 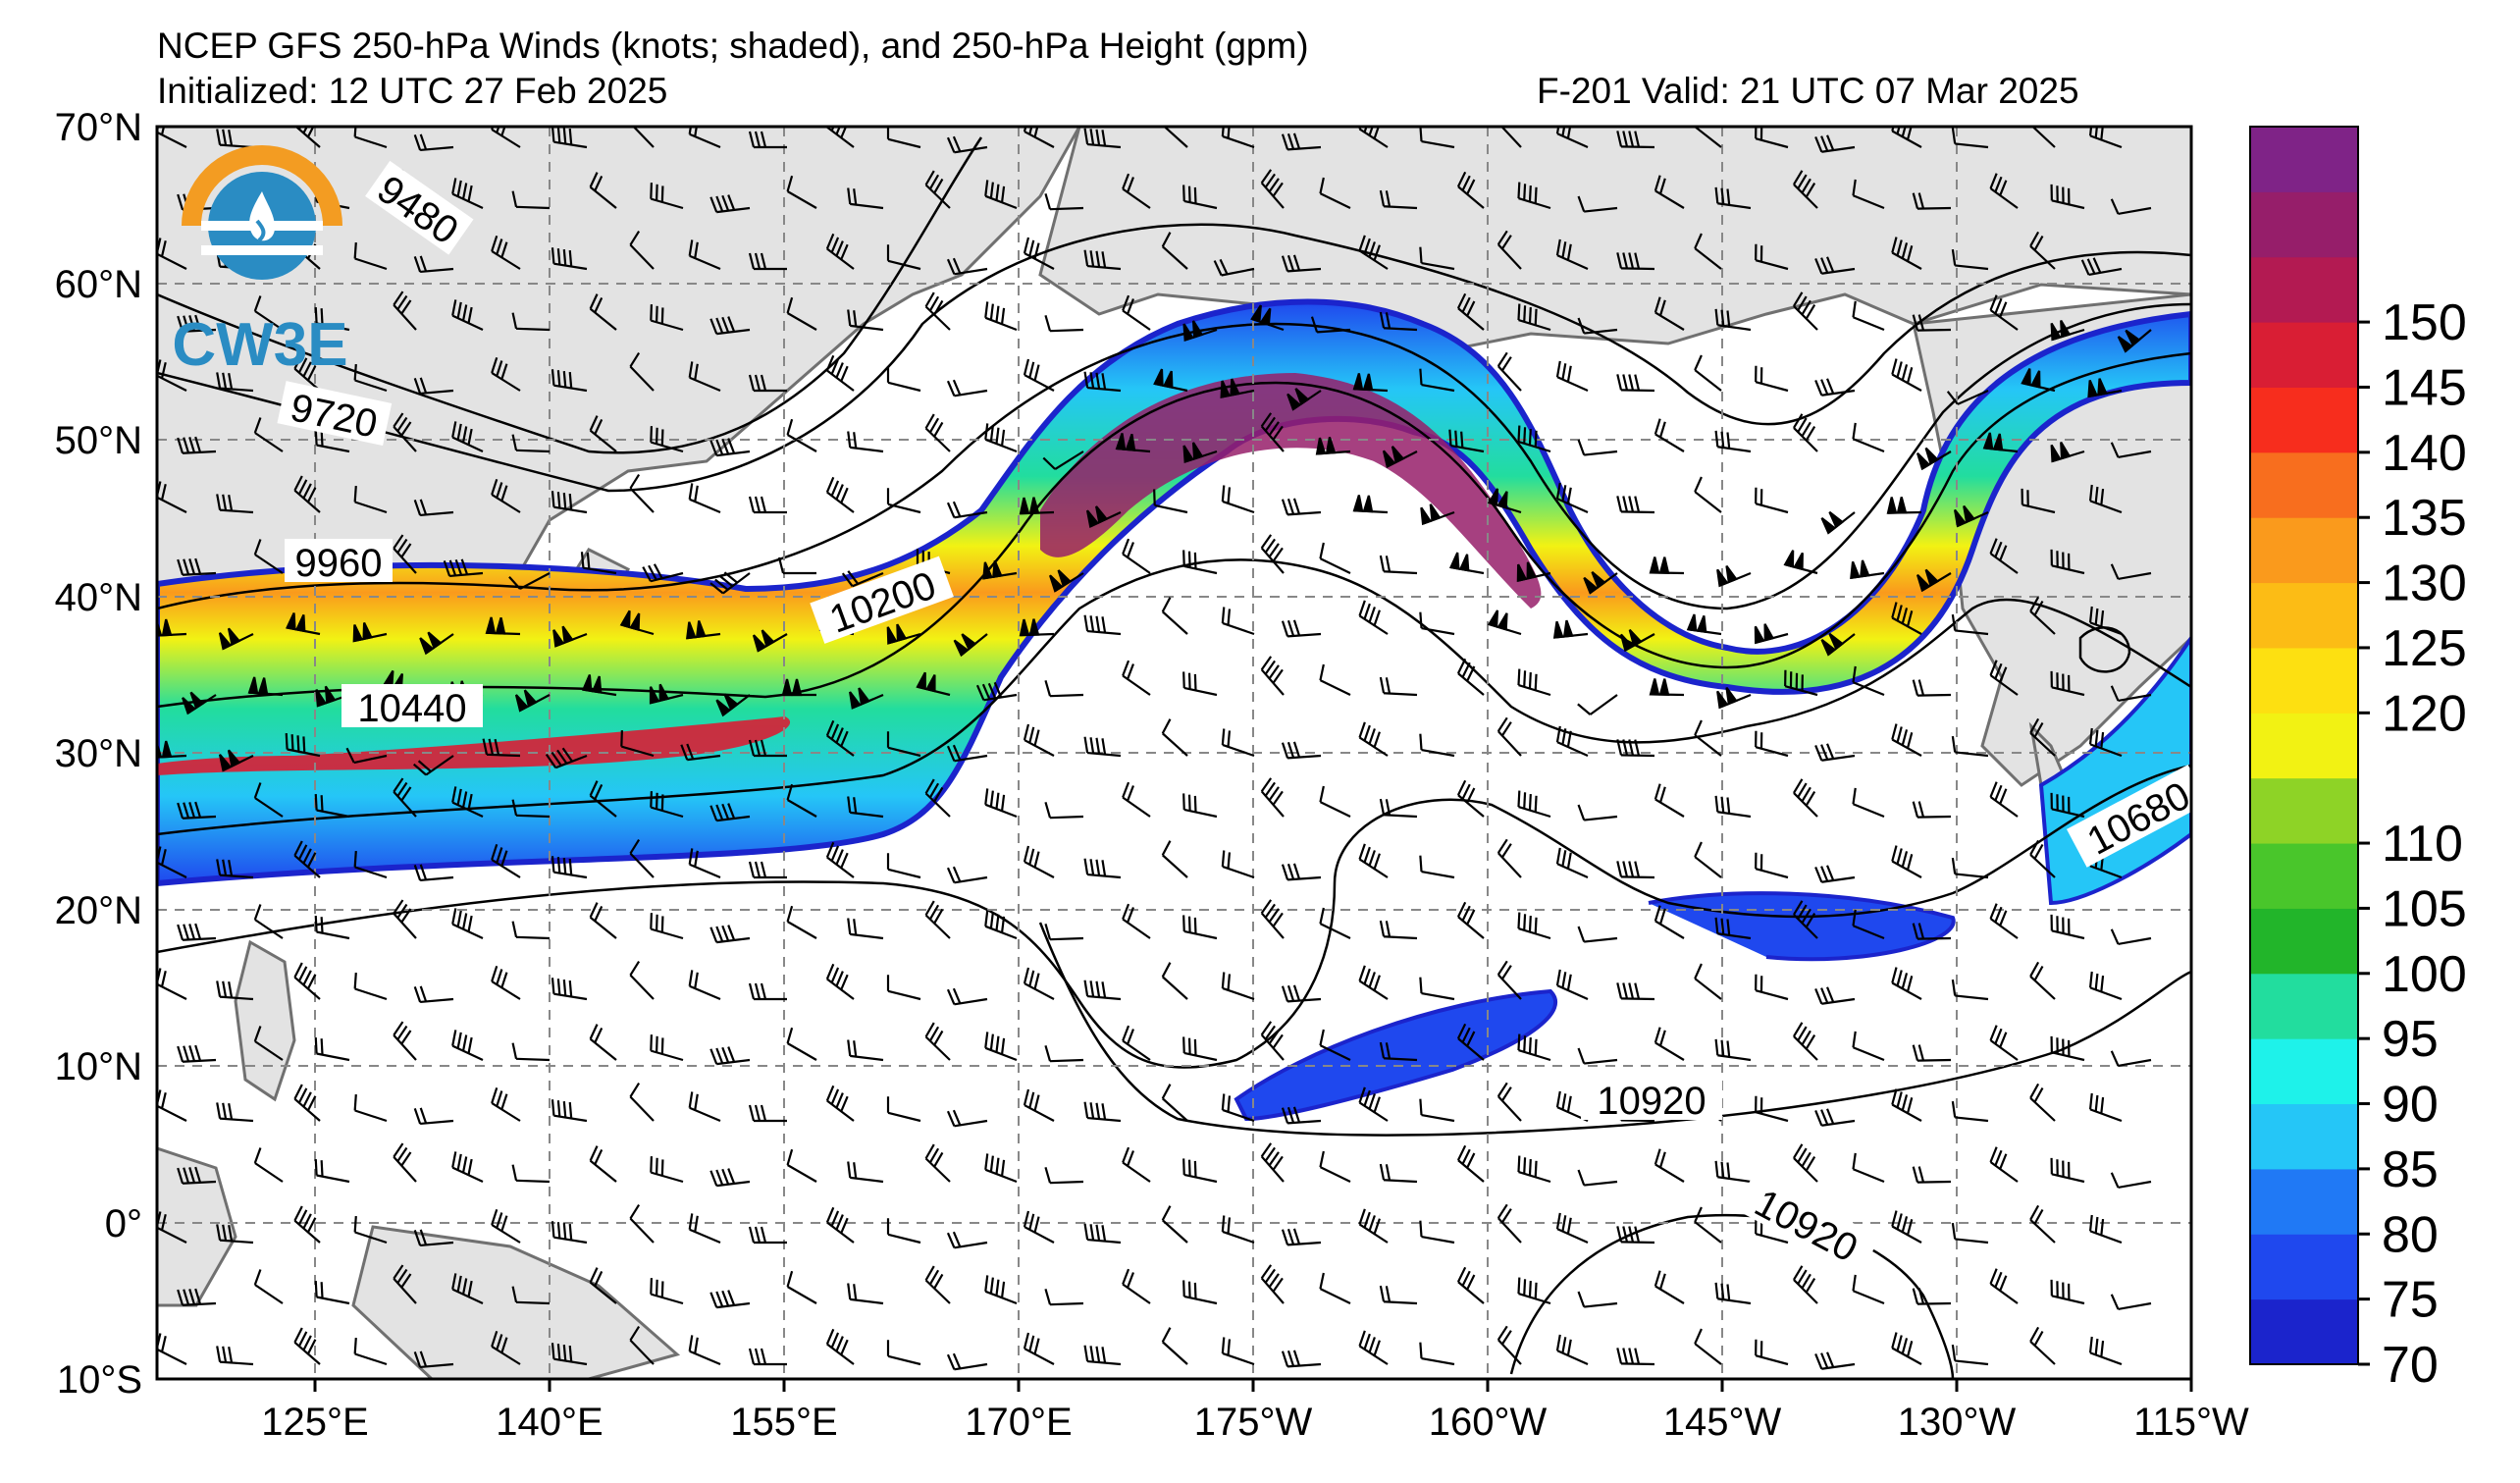 I want to click on colorbar-tick-label: 80, so click(x=2410, y=1234).